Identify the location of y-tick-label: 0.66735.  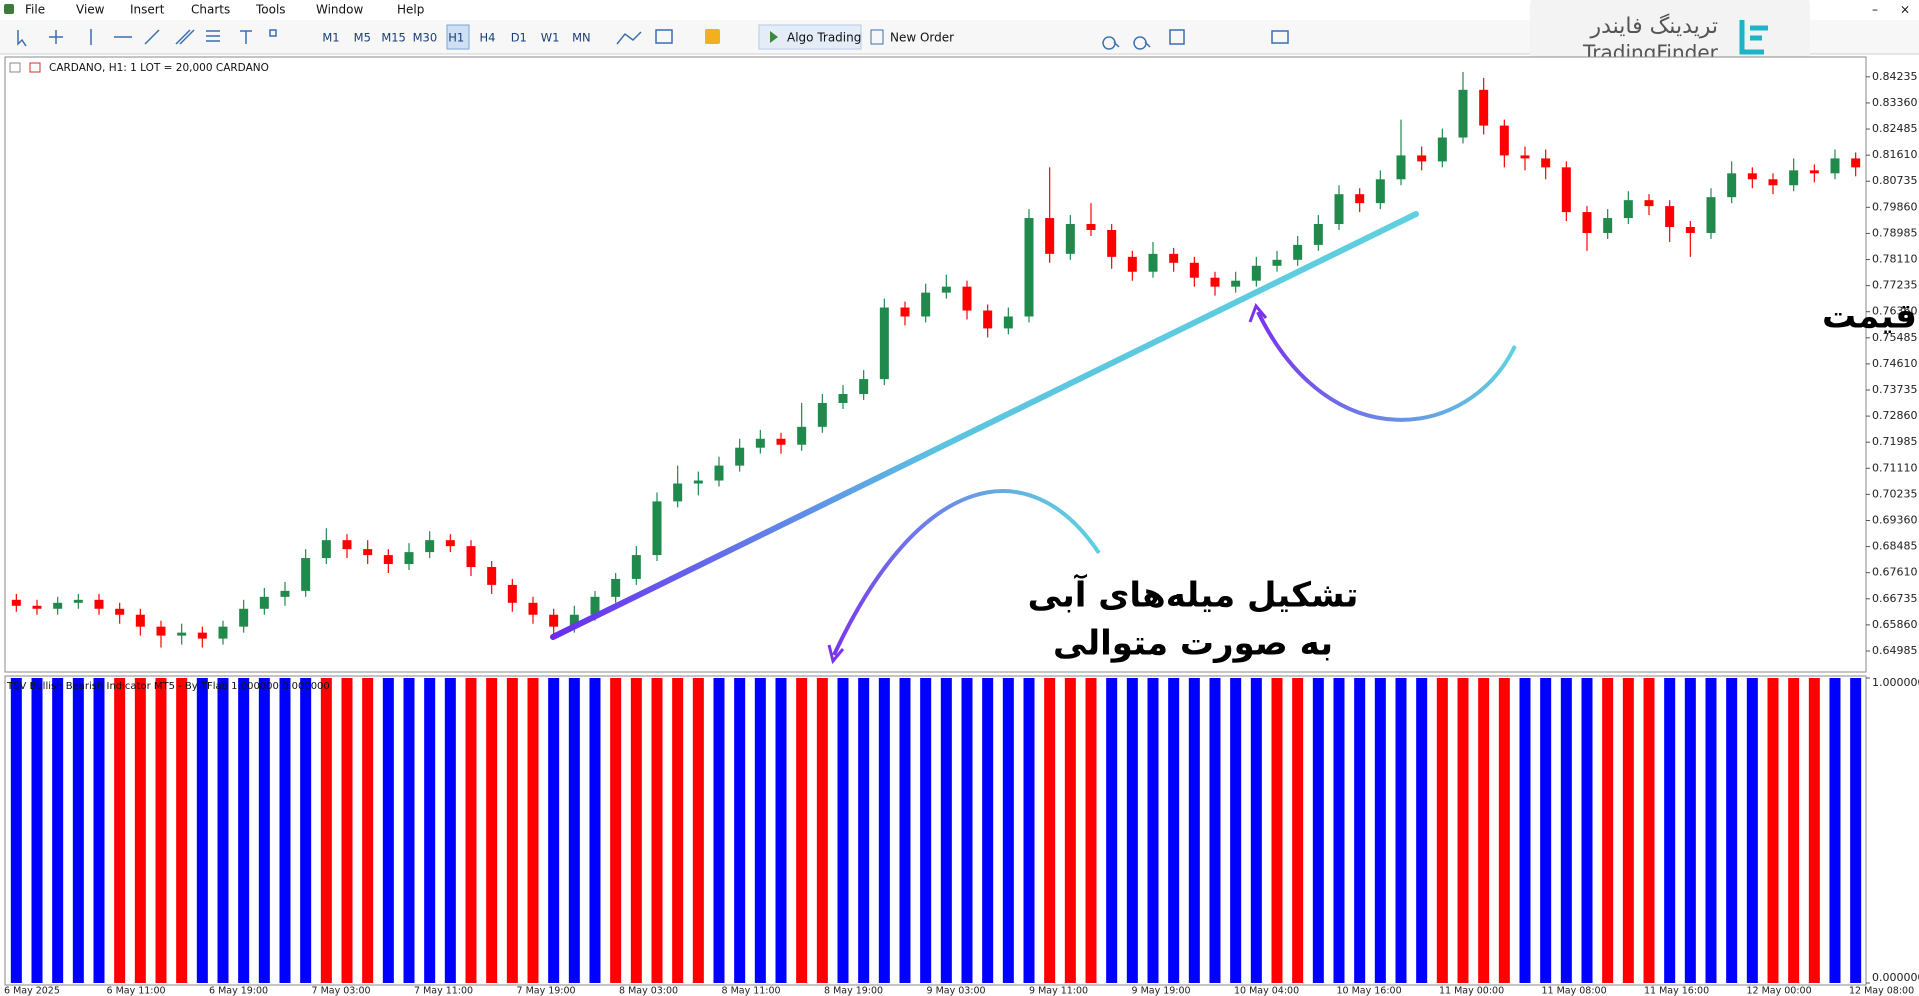
(1895, 598).